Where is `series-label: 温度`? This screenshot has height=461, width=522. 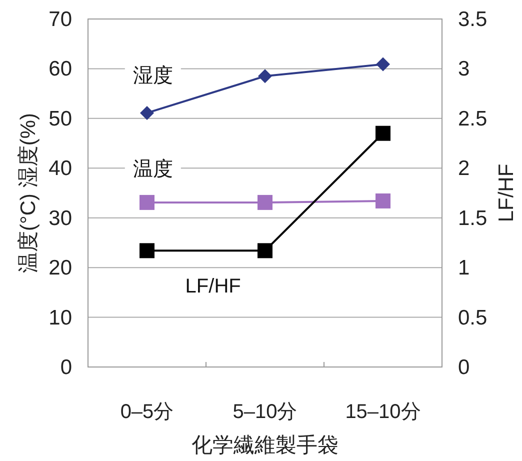 series-label: 温度 is located at coordinates (152, 169).